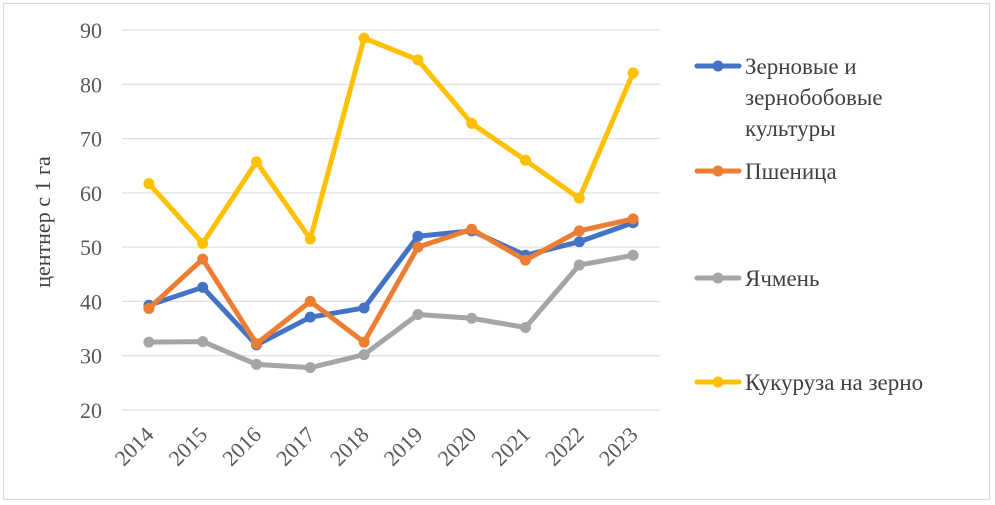 This screenshot has height=505, width=995. Describe the element at coordinates (618, 446) in the screenshot. I see `x-tick-label: 2023` at that location.